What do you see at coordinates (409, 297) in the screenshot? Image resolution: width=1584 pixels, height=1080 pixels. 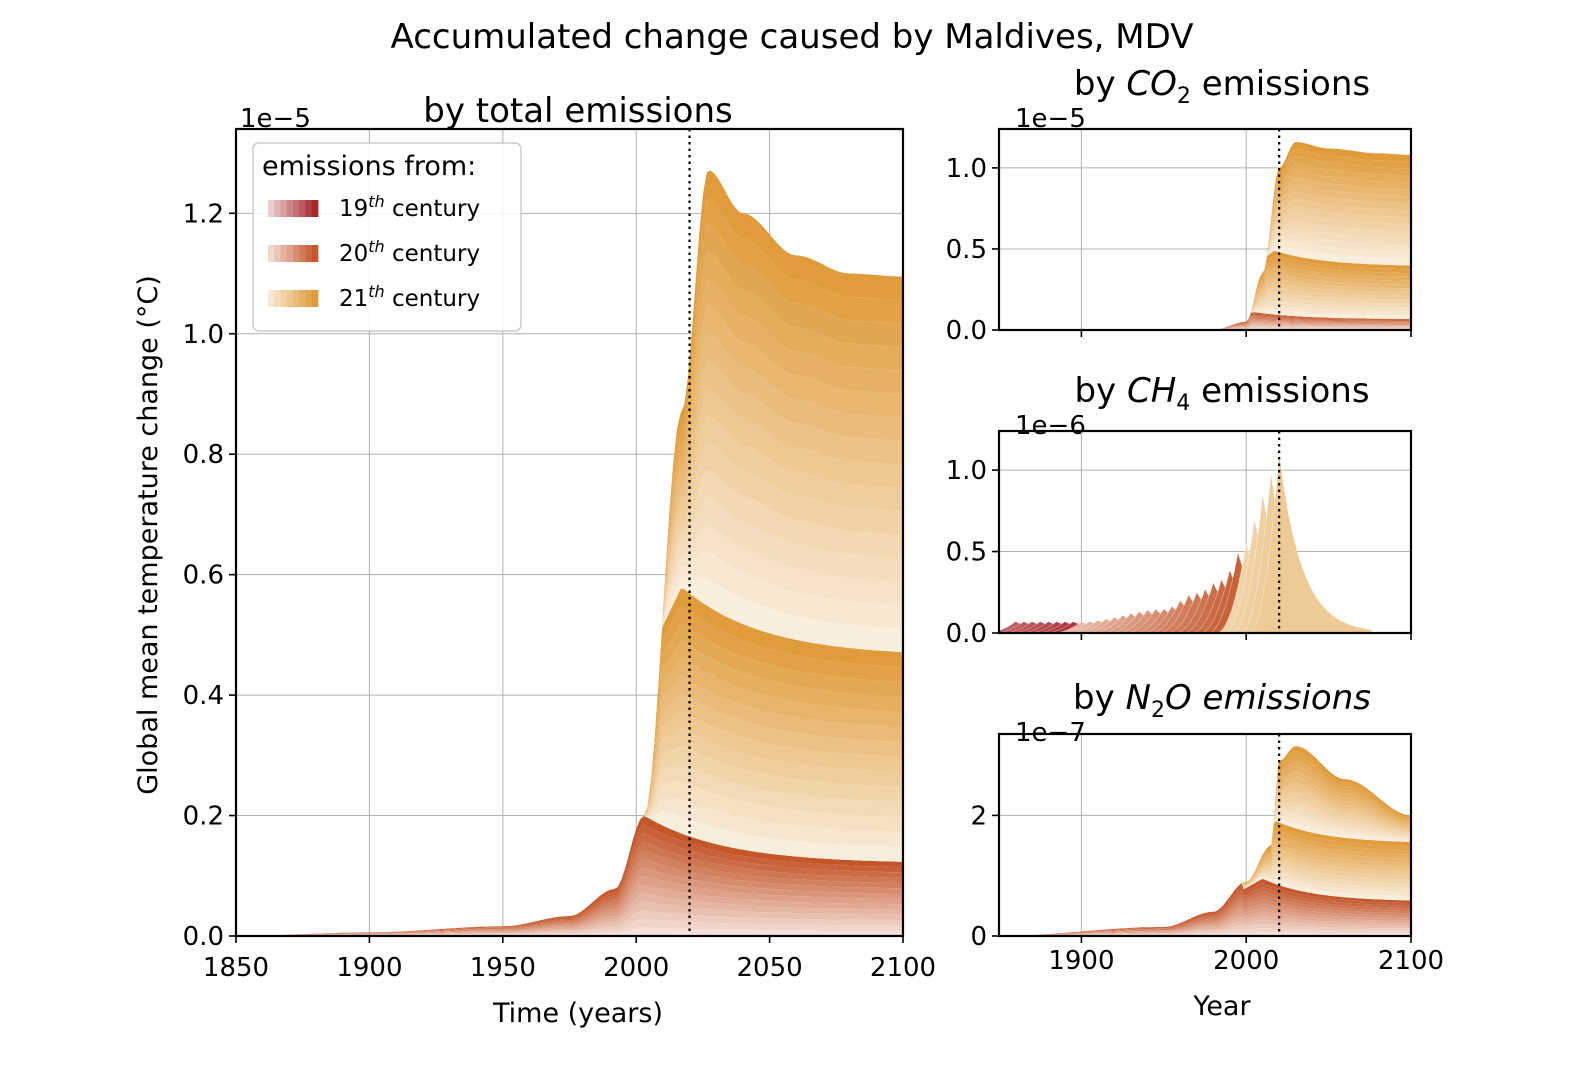 I see `legend-label: 21th century` at bounding box center [409, 297].